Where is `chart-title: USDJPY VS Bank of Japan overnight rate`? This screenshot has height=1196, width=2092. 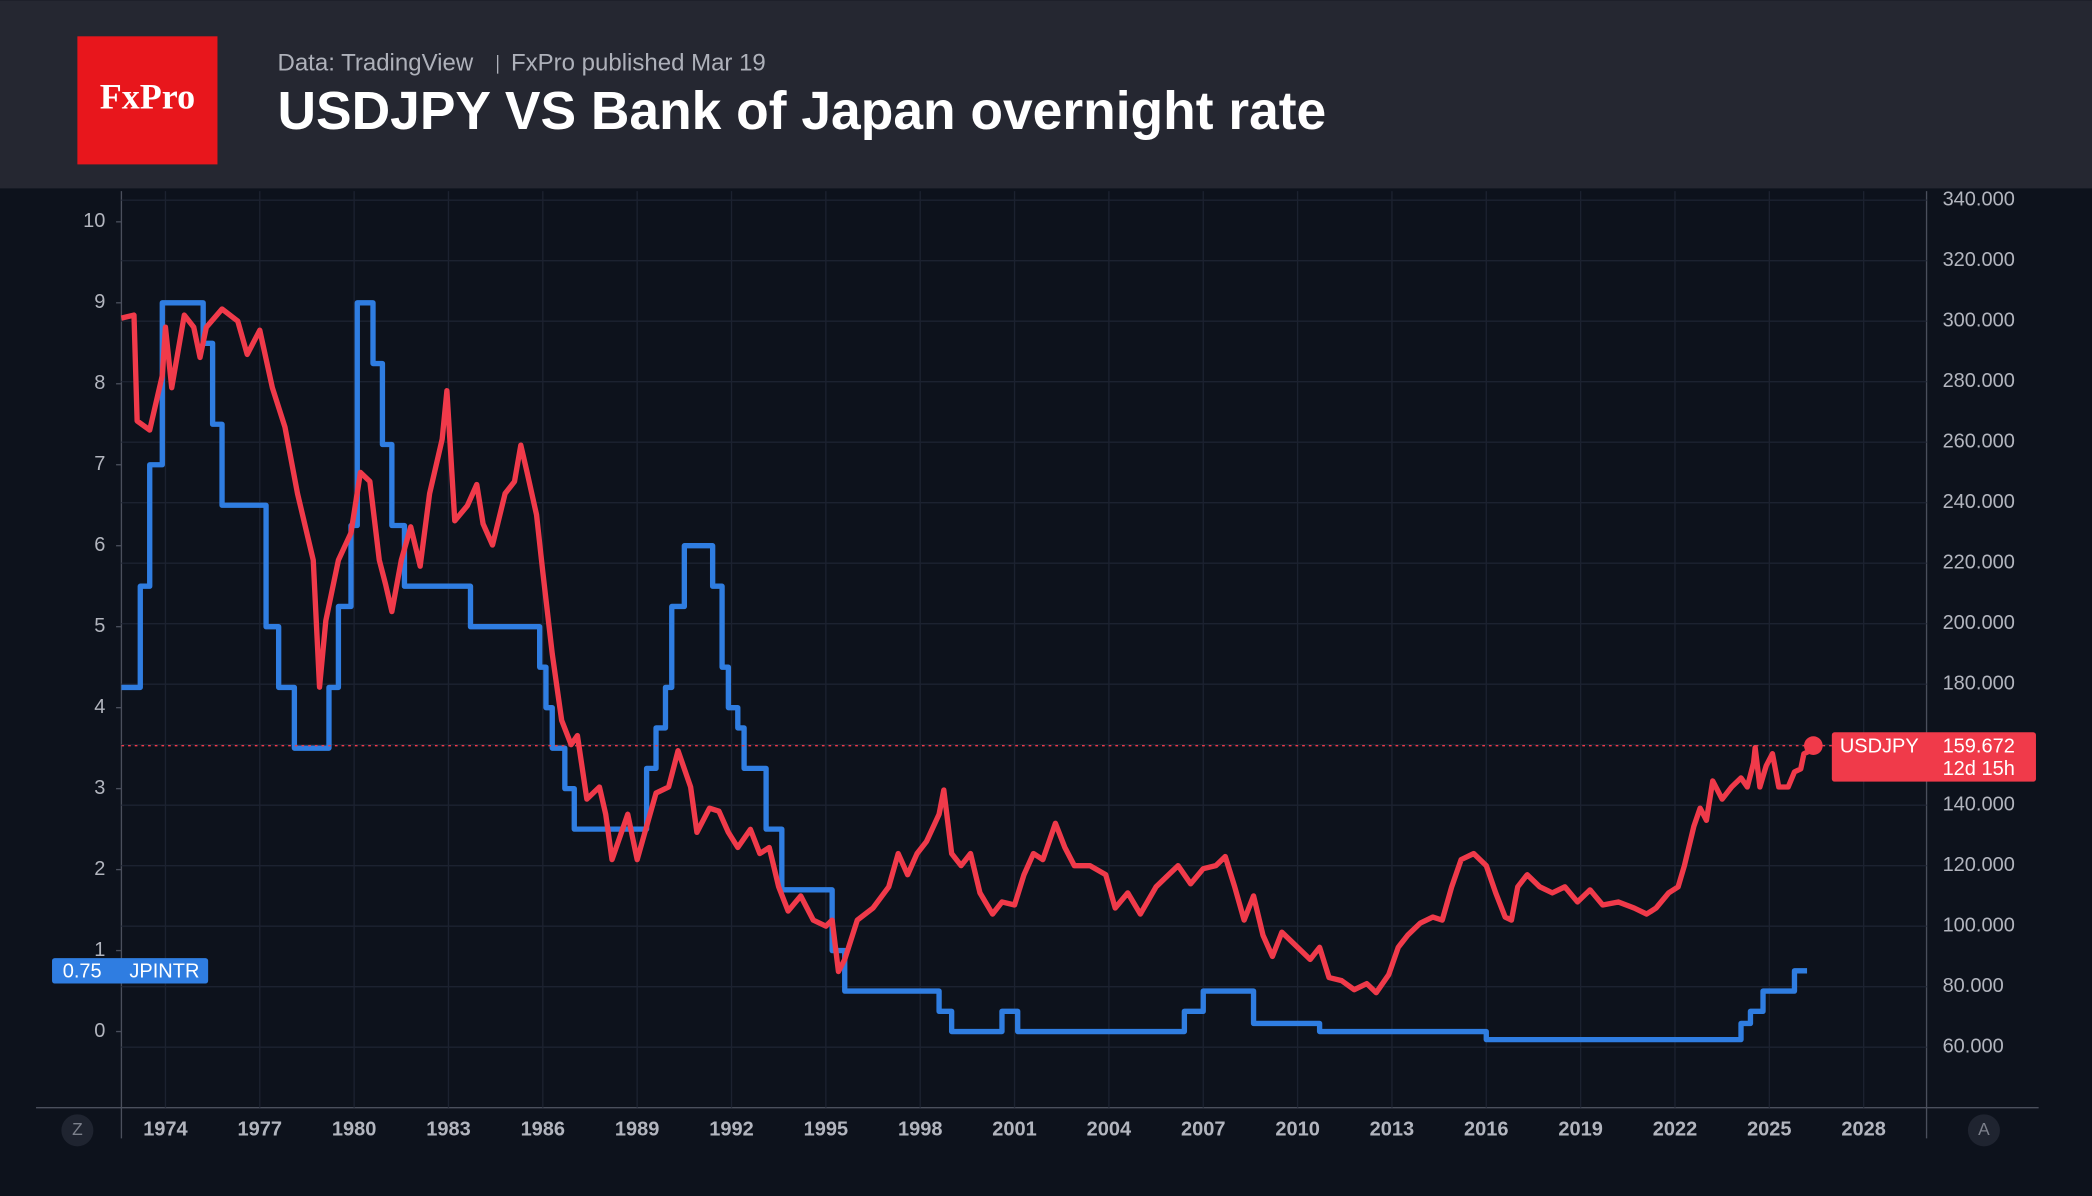 chart-title: USDJPY VS Bank of Japan overnight rate is located at coordinates (802, 111).